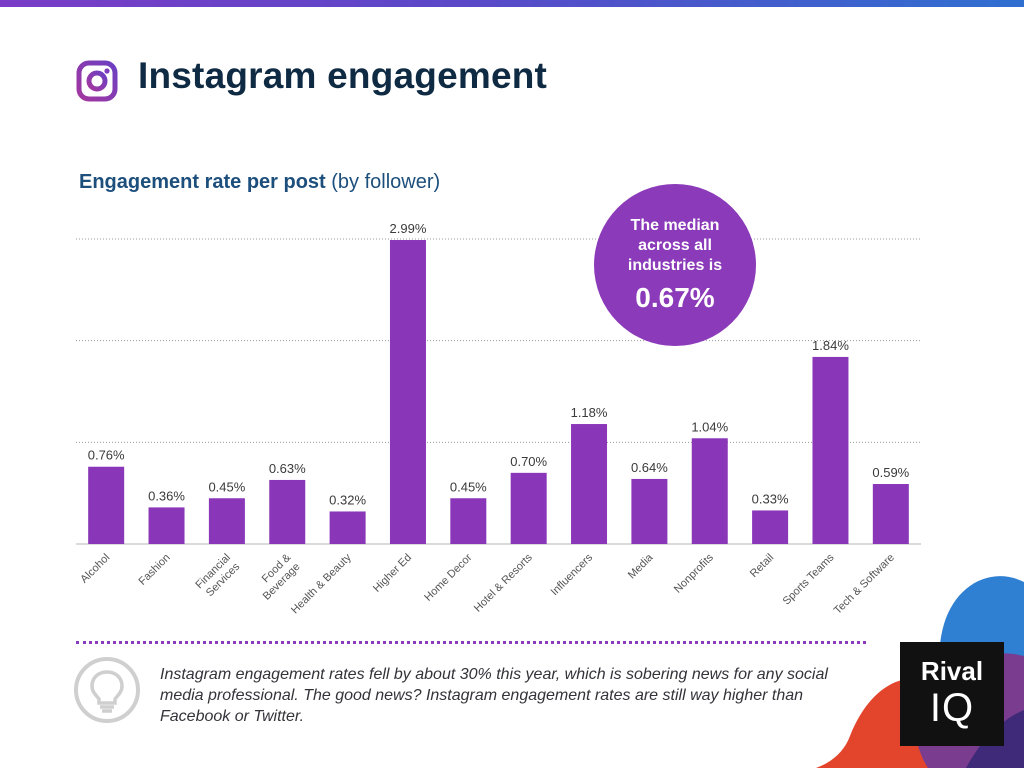 This screenshot has width=1024, height=768. I want to click on category-label: Home Decor, so click(448, 577).